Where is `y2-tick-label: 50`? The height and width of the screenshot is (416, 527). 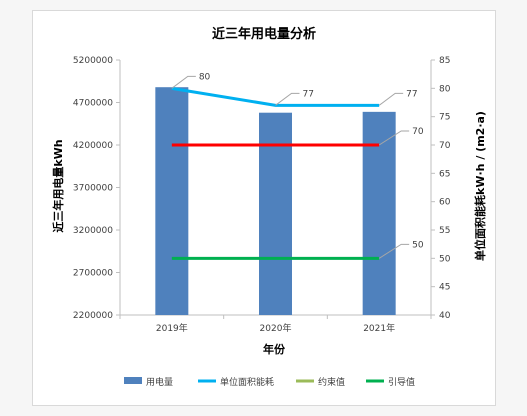 y2-tick-label: 50 is located at coordinates (445, 259).